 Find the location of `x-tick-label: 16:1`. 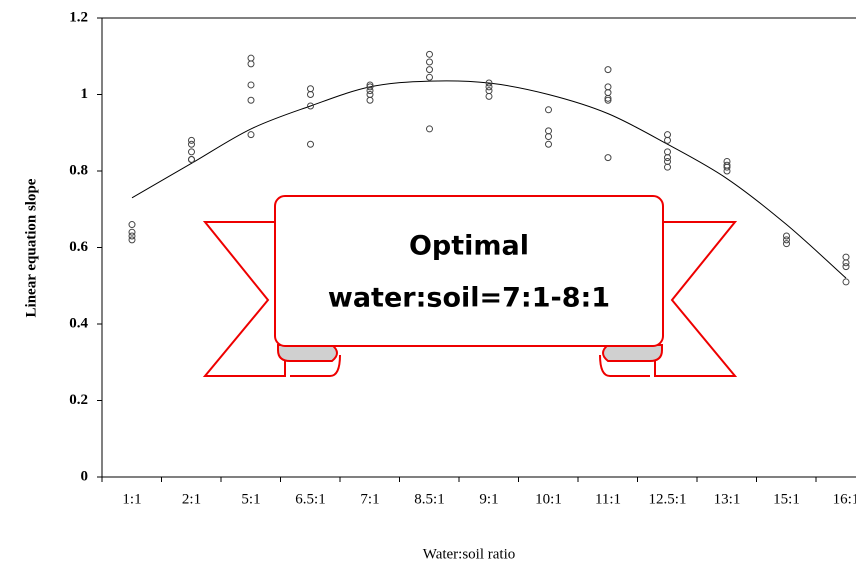

x-tick-label: 16:1 is located at coordinates (844, 499).